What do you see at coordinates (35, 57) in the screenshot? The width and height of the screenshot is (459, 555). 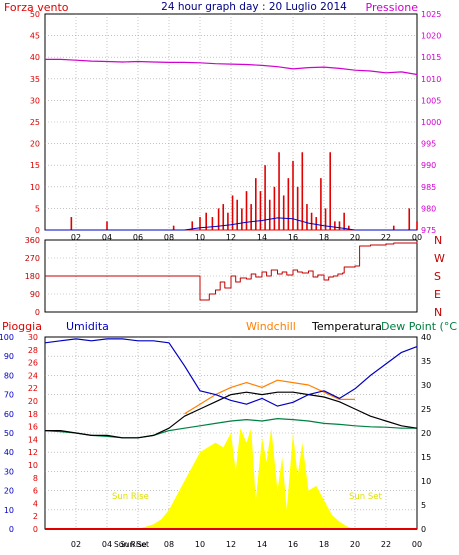 I see `wind-axis-tick-label: 40` at bounding box center [35, 57].